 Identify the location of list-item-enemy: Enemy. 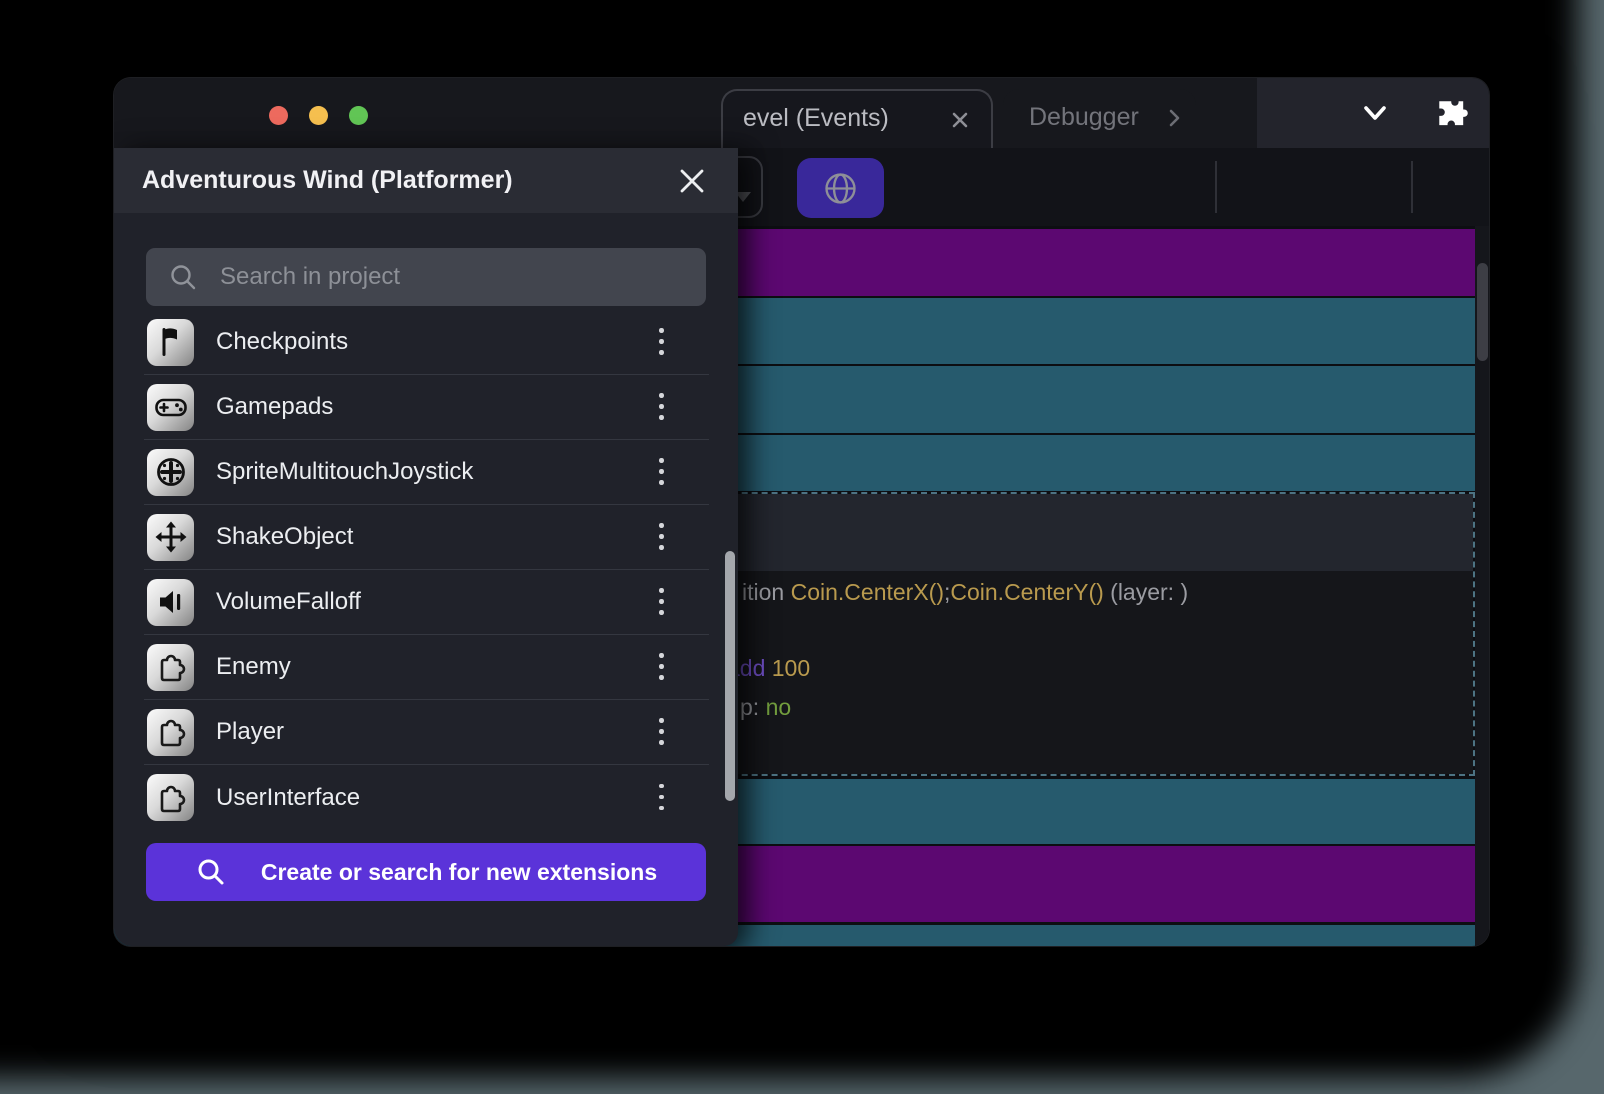
(426, 667).